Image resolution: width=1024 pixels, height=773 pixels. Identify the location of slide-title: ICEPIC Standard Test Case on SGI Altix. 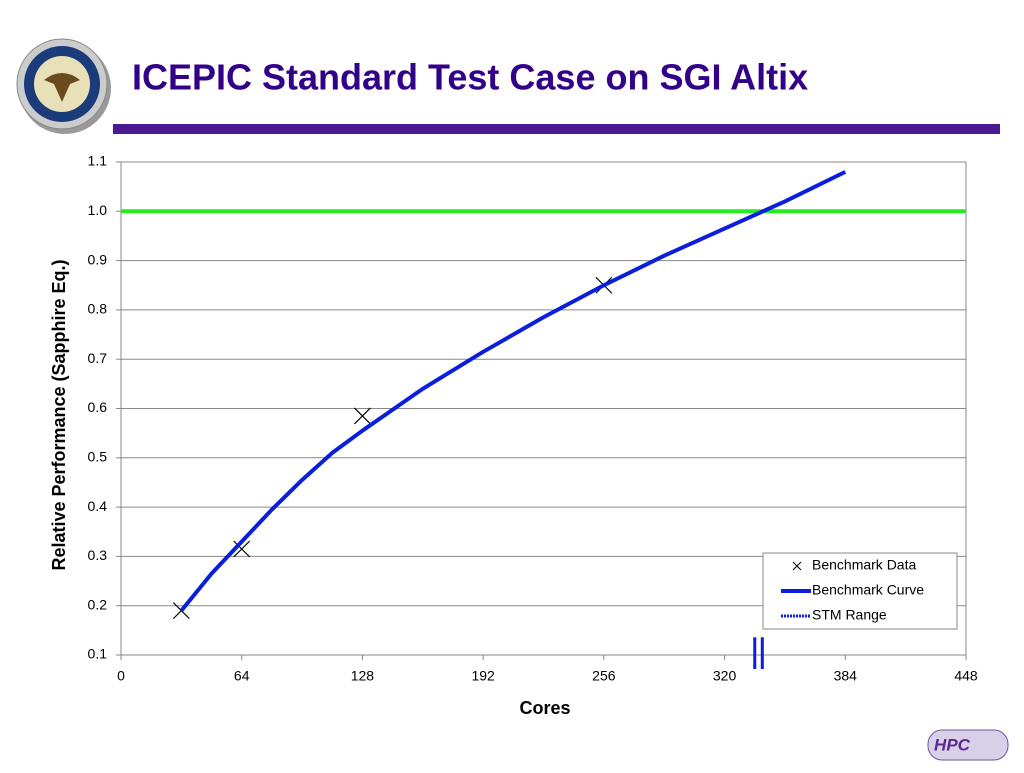
(470, 77).